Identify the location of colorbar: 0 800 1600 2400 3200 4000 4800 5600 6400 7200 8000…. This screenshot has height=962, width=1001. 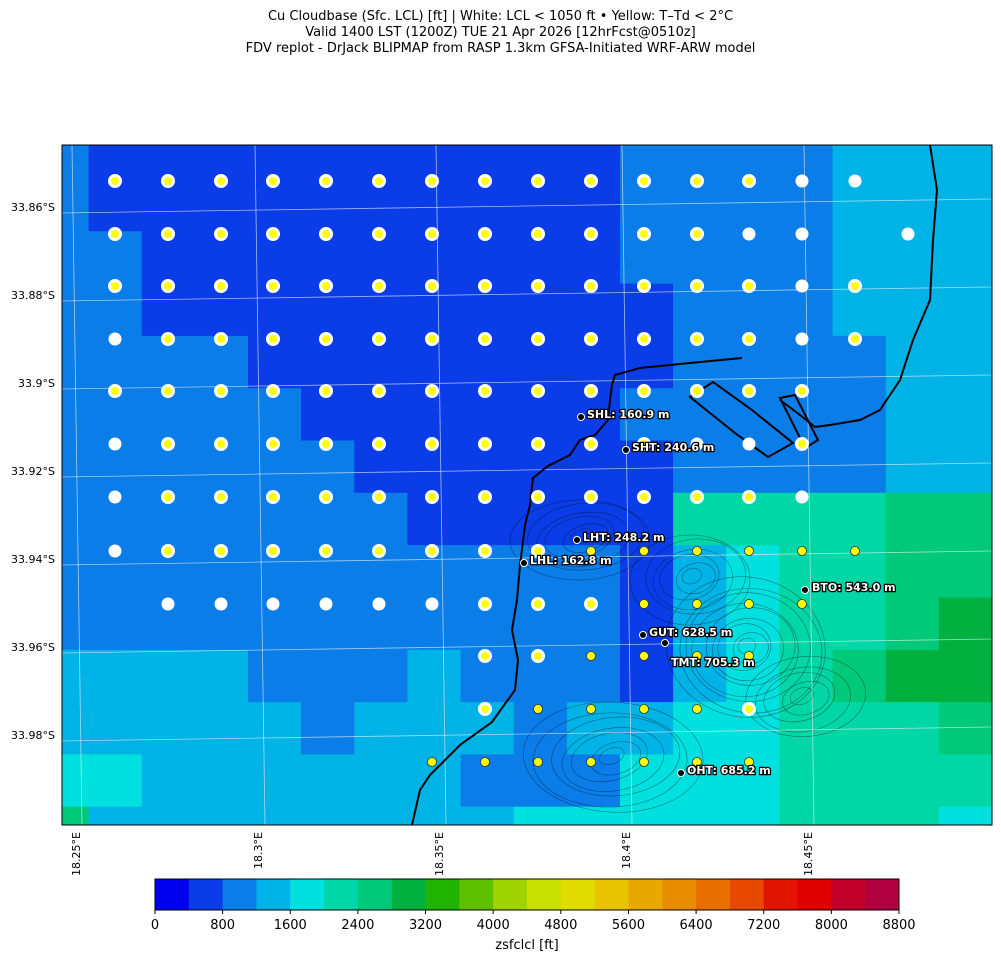
(533, 915).